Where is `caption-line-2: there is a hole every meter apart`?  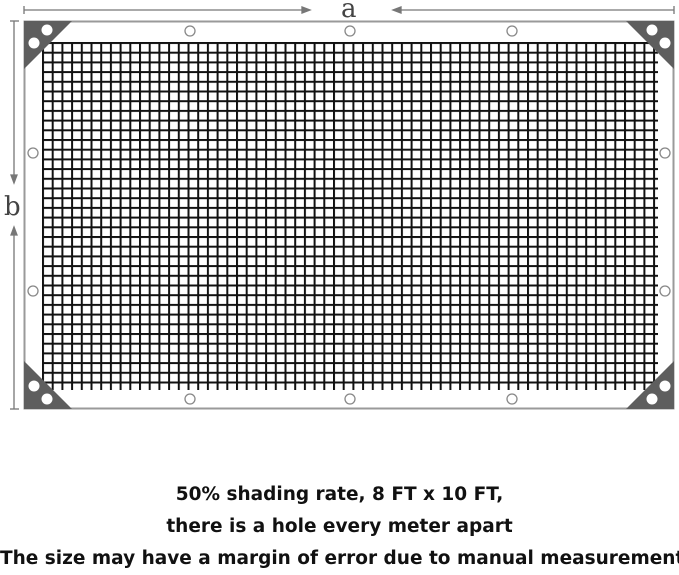
caption-line-2: there is a hole every meter apart is located at coordinates (339, 526).